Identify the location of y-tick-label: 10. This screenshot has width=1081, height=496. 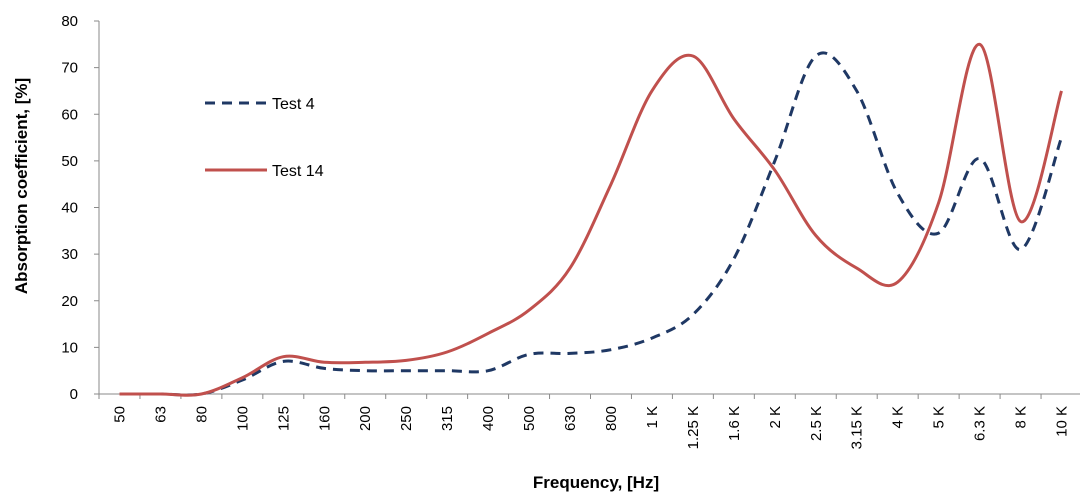
(69, 347).